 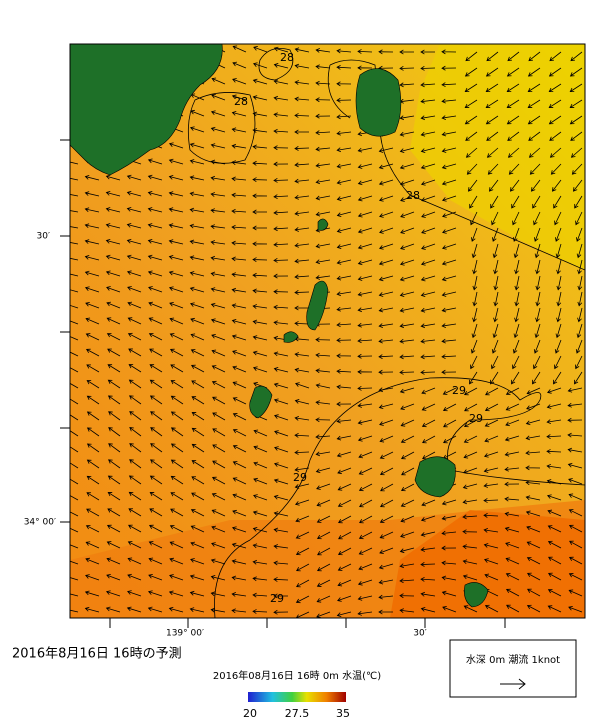 I want to click on hot-region, so click(x=487, y=564).